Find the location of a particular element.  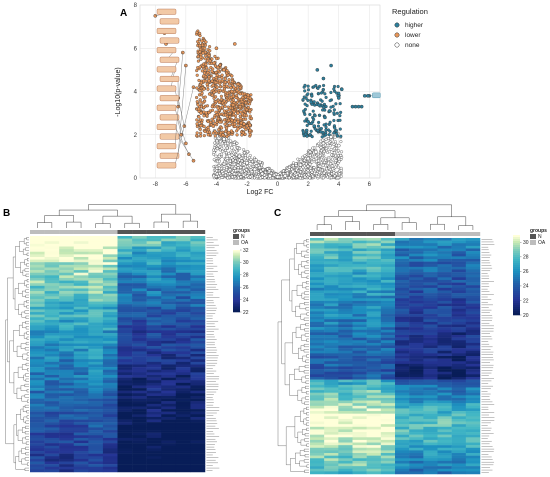

gene-label-box is located at coordinates (169, 98).